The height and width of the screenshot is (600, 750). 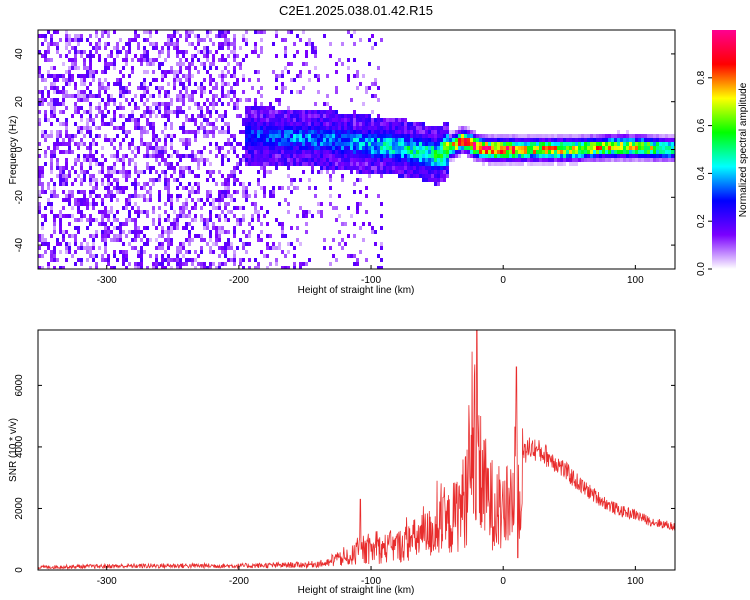 I want to click on heatmap-cell-2058, so click(x=267, y=148).